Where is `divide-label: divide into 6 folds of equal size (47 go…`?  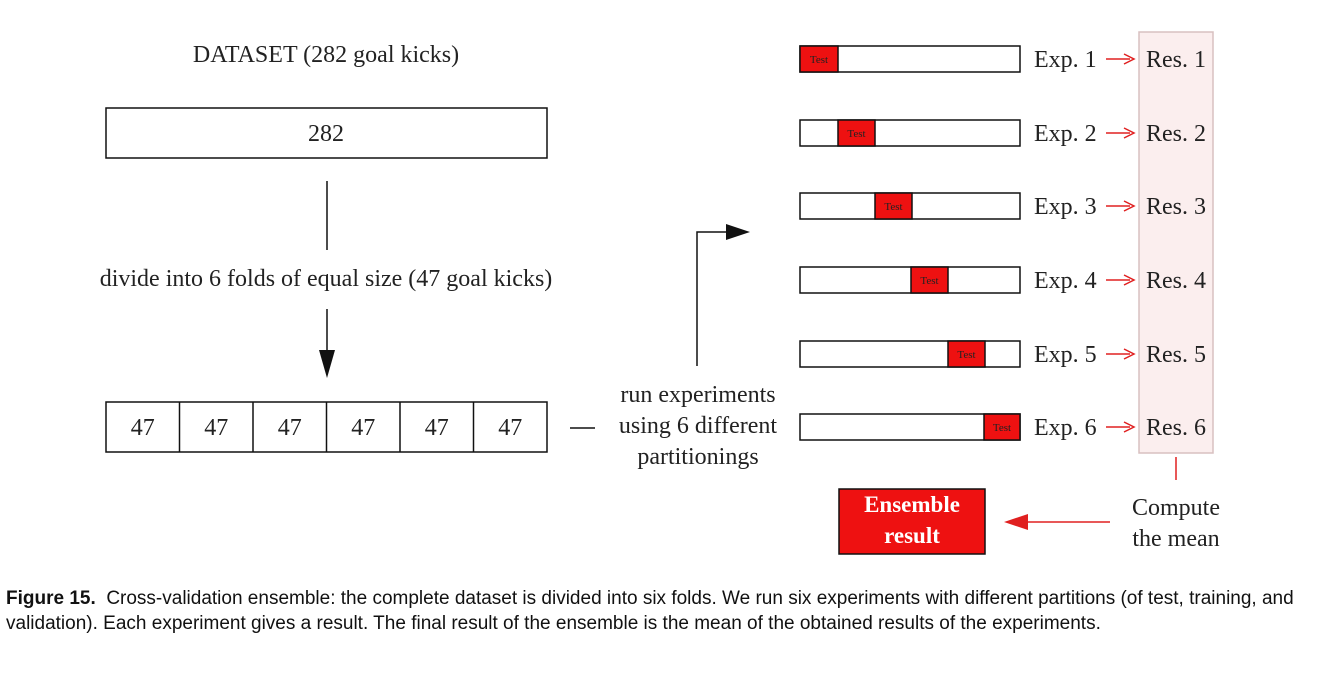
divide-label: divide into 6 folds of equal size (47 go… is located at coordinates (326, 279).